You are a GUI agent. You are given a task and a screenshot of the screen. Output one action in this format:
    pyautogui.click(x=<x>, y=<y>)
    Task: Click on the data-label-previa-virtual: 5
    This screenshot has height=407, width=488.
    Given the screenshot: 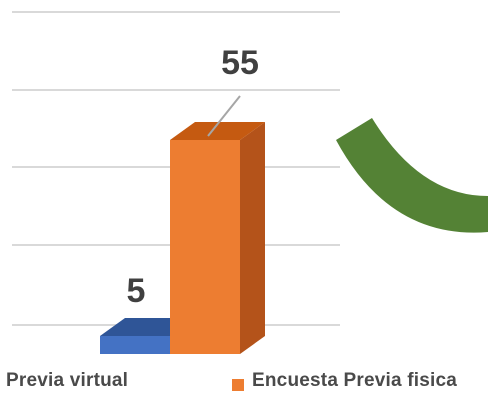 What is the action you would take?
    pyautogui.click(x=136, y=291)
    